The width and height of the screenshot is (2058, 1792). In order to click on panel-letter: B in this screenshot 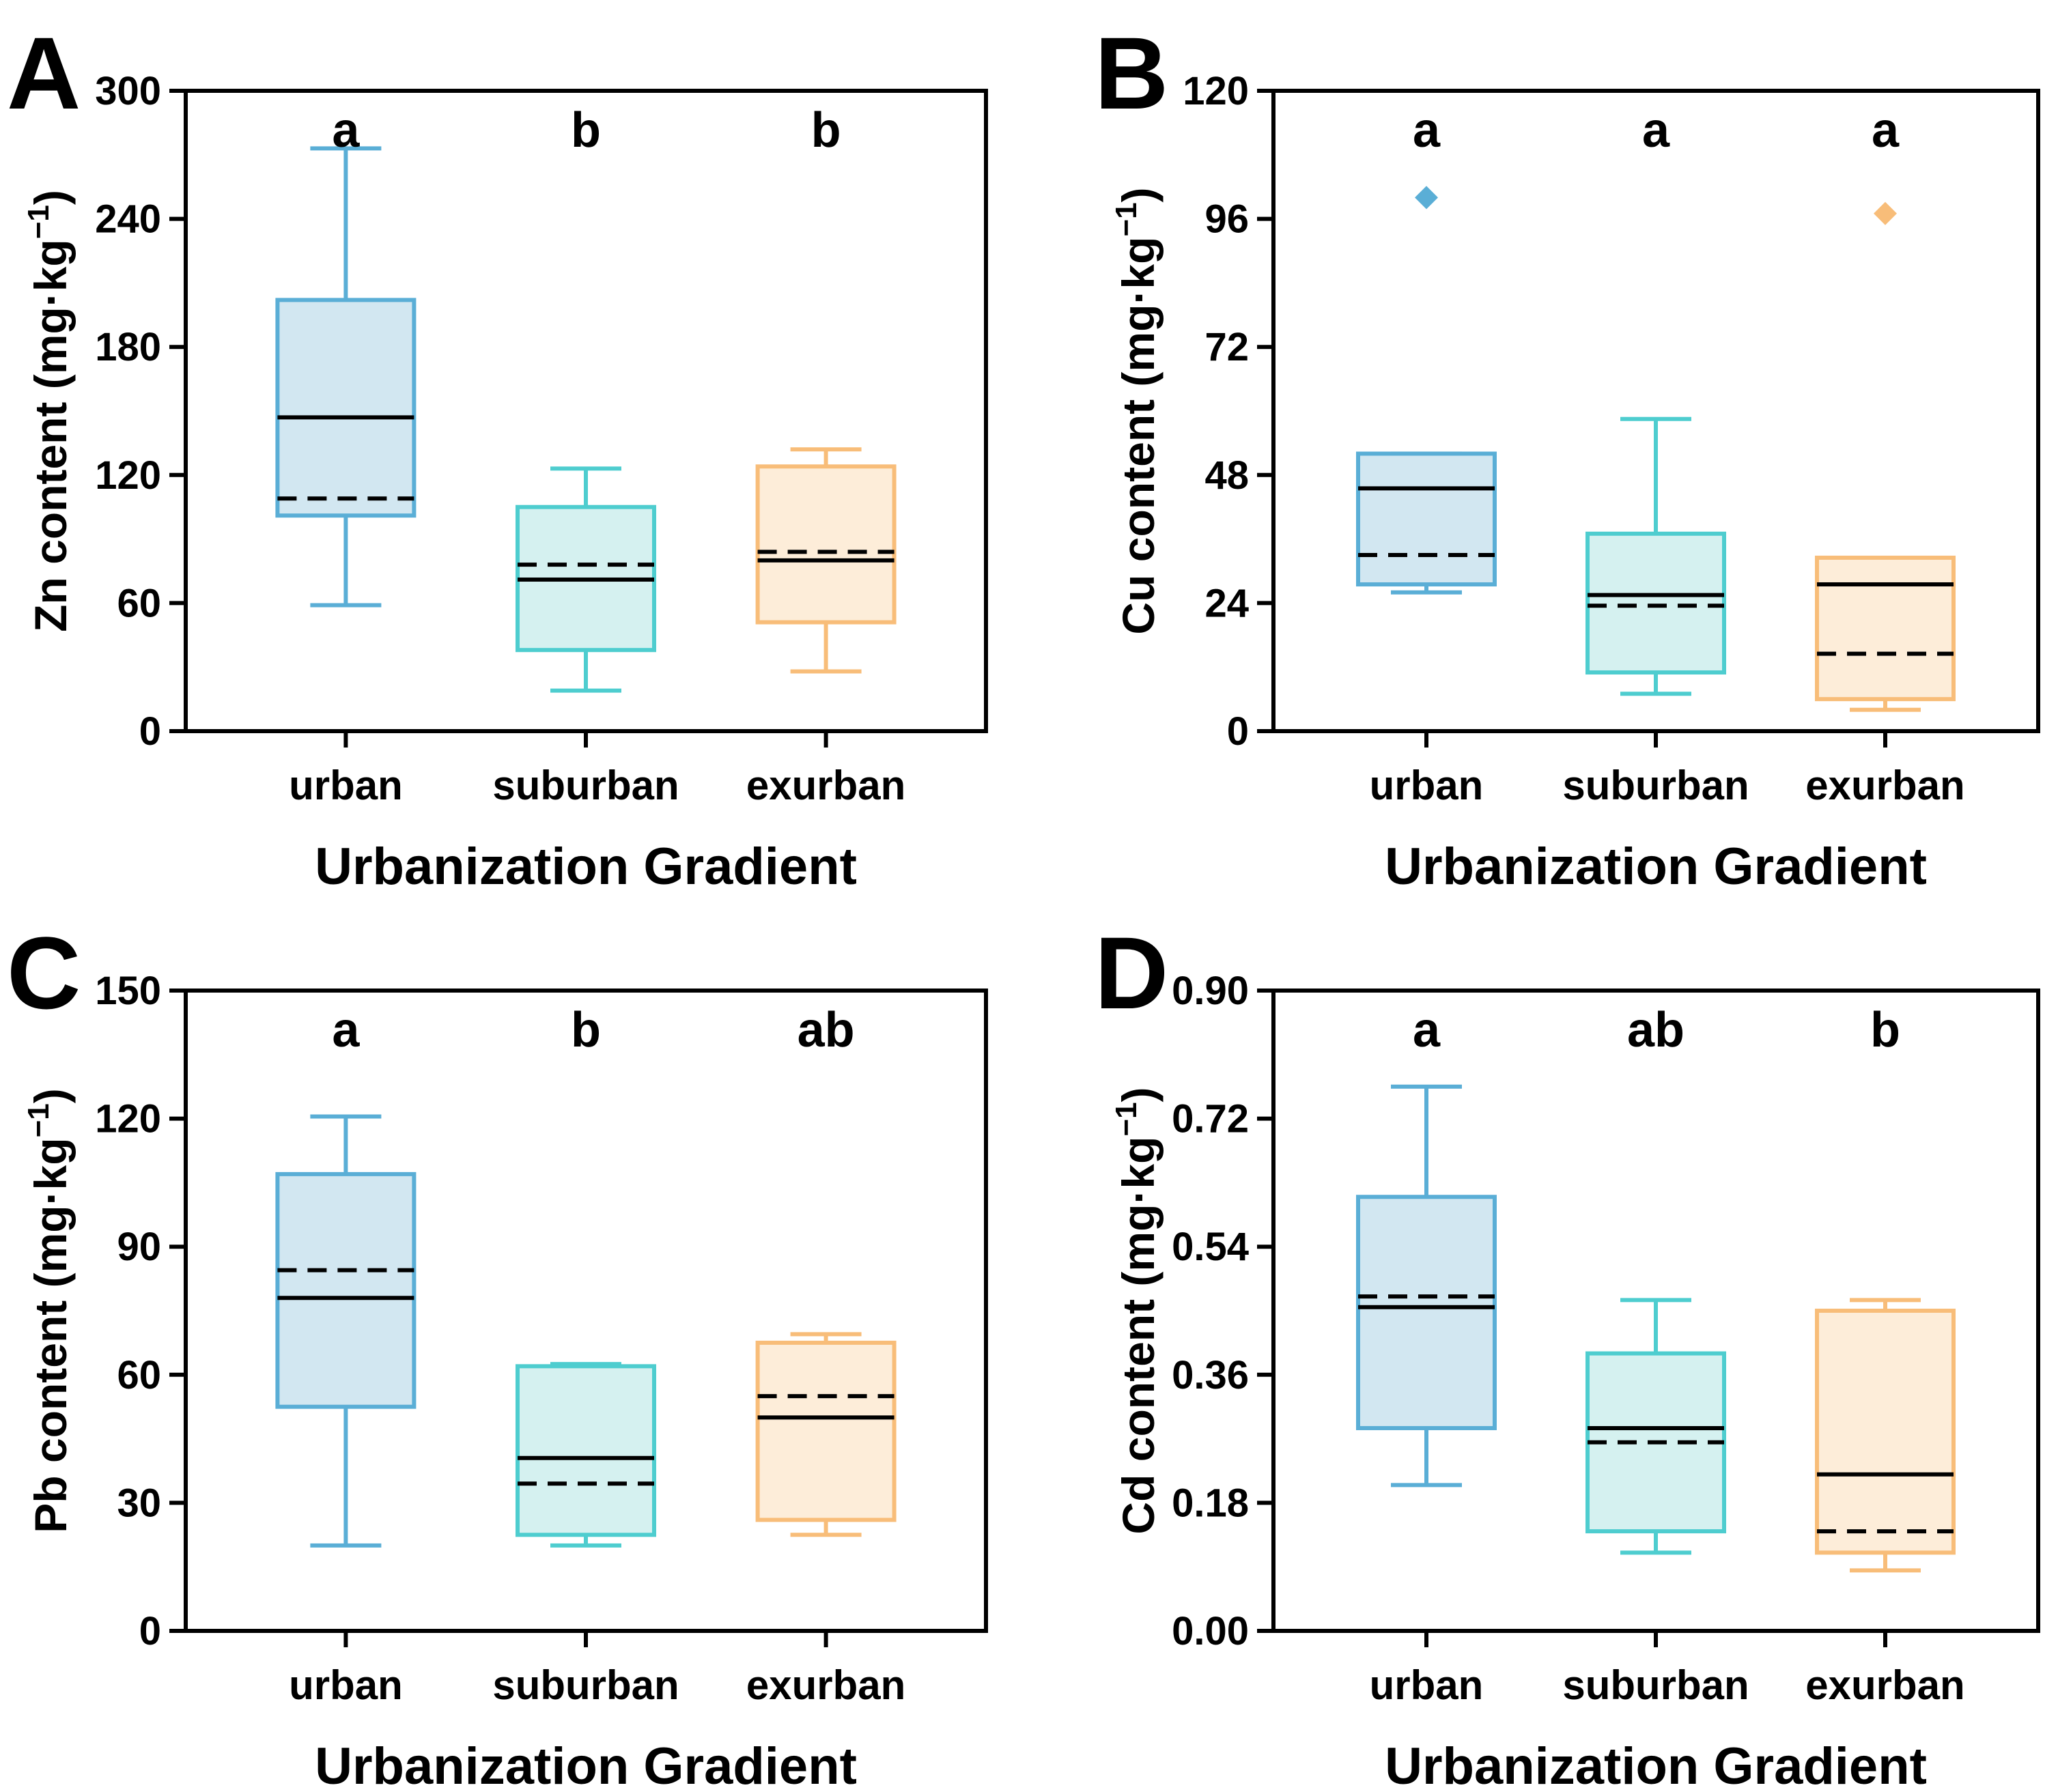, I will do `click(1131, 73)`.